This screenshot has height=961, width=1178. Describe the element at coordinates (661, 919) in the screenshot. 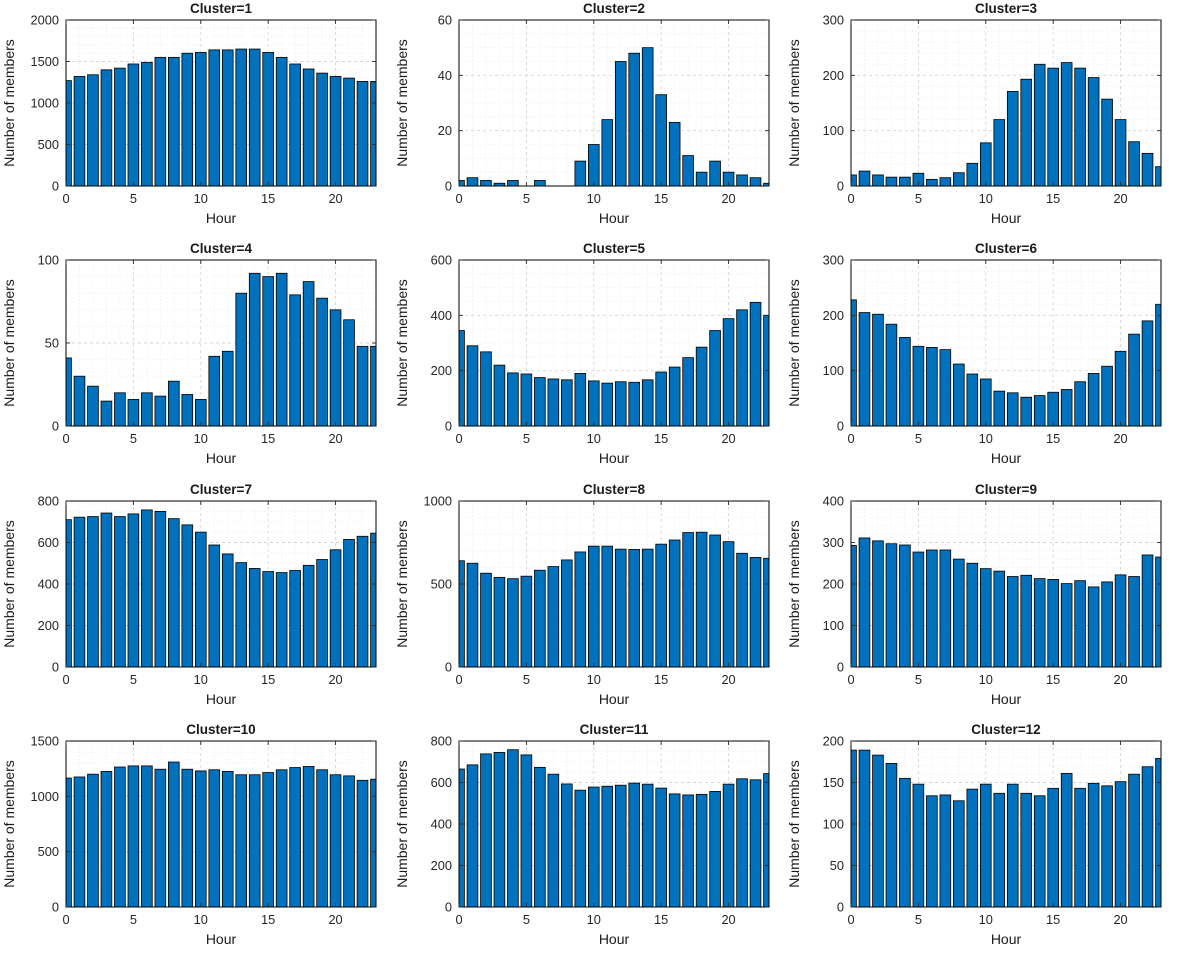

I see `x-tick-label: 15` at that location.